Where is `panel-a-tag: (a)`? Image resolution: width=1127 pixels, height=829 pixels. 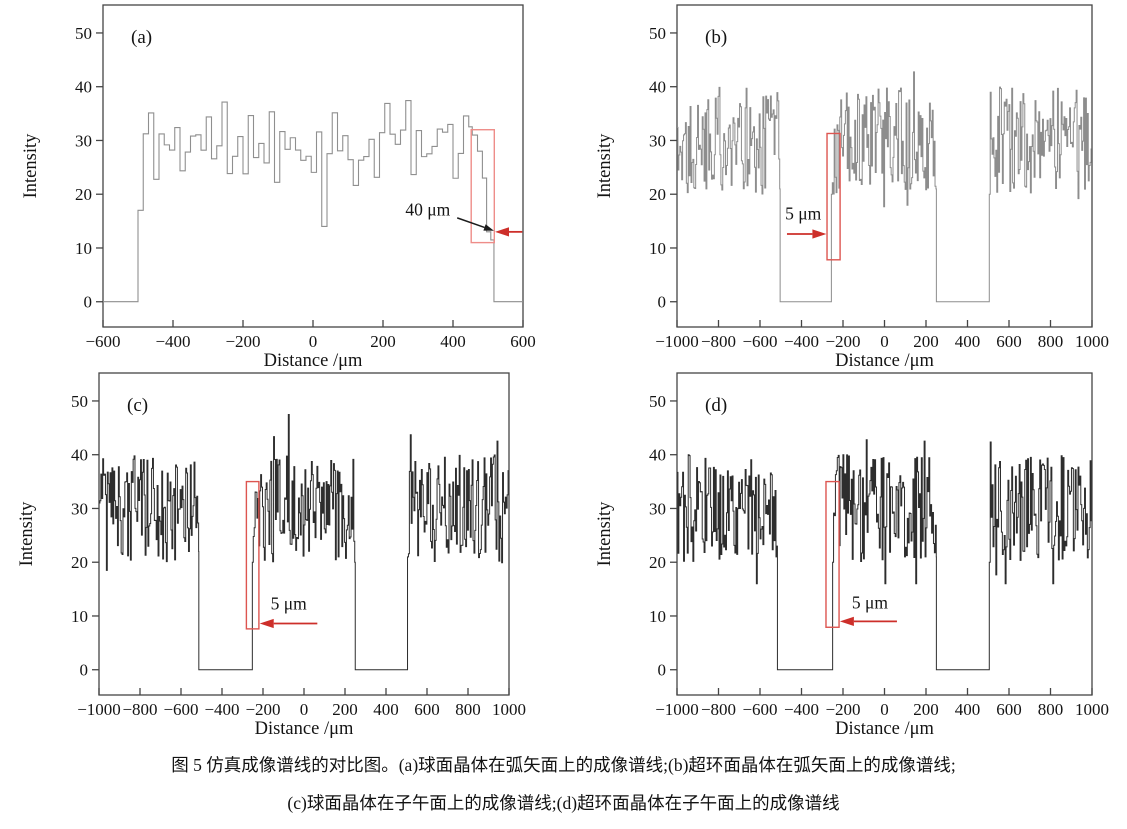 panel-a-tag: (a) is located at coordinates (141, 37).